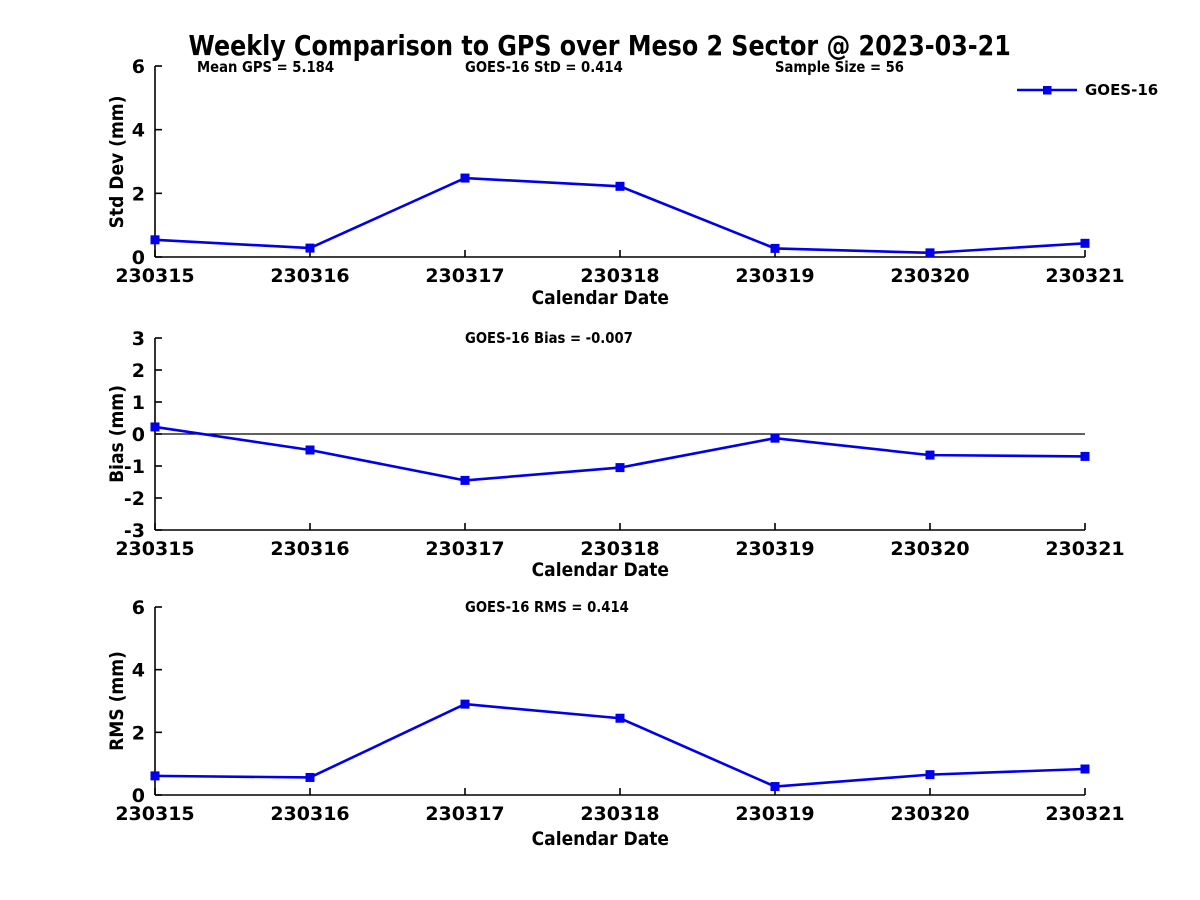 The height and width of the screenshot is (900, 1200). What do you see at coordinates (839, 67) in the screenshot?
I see `annotation-sample-size: Sample Size = 56` at bounding box center [839, 67].